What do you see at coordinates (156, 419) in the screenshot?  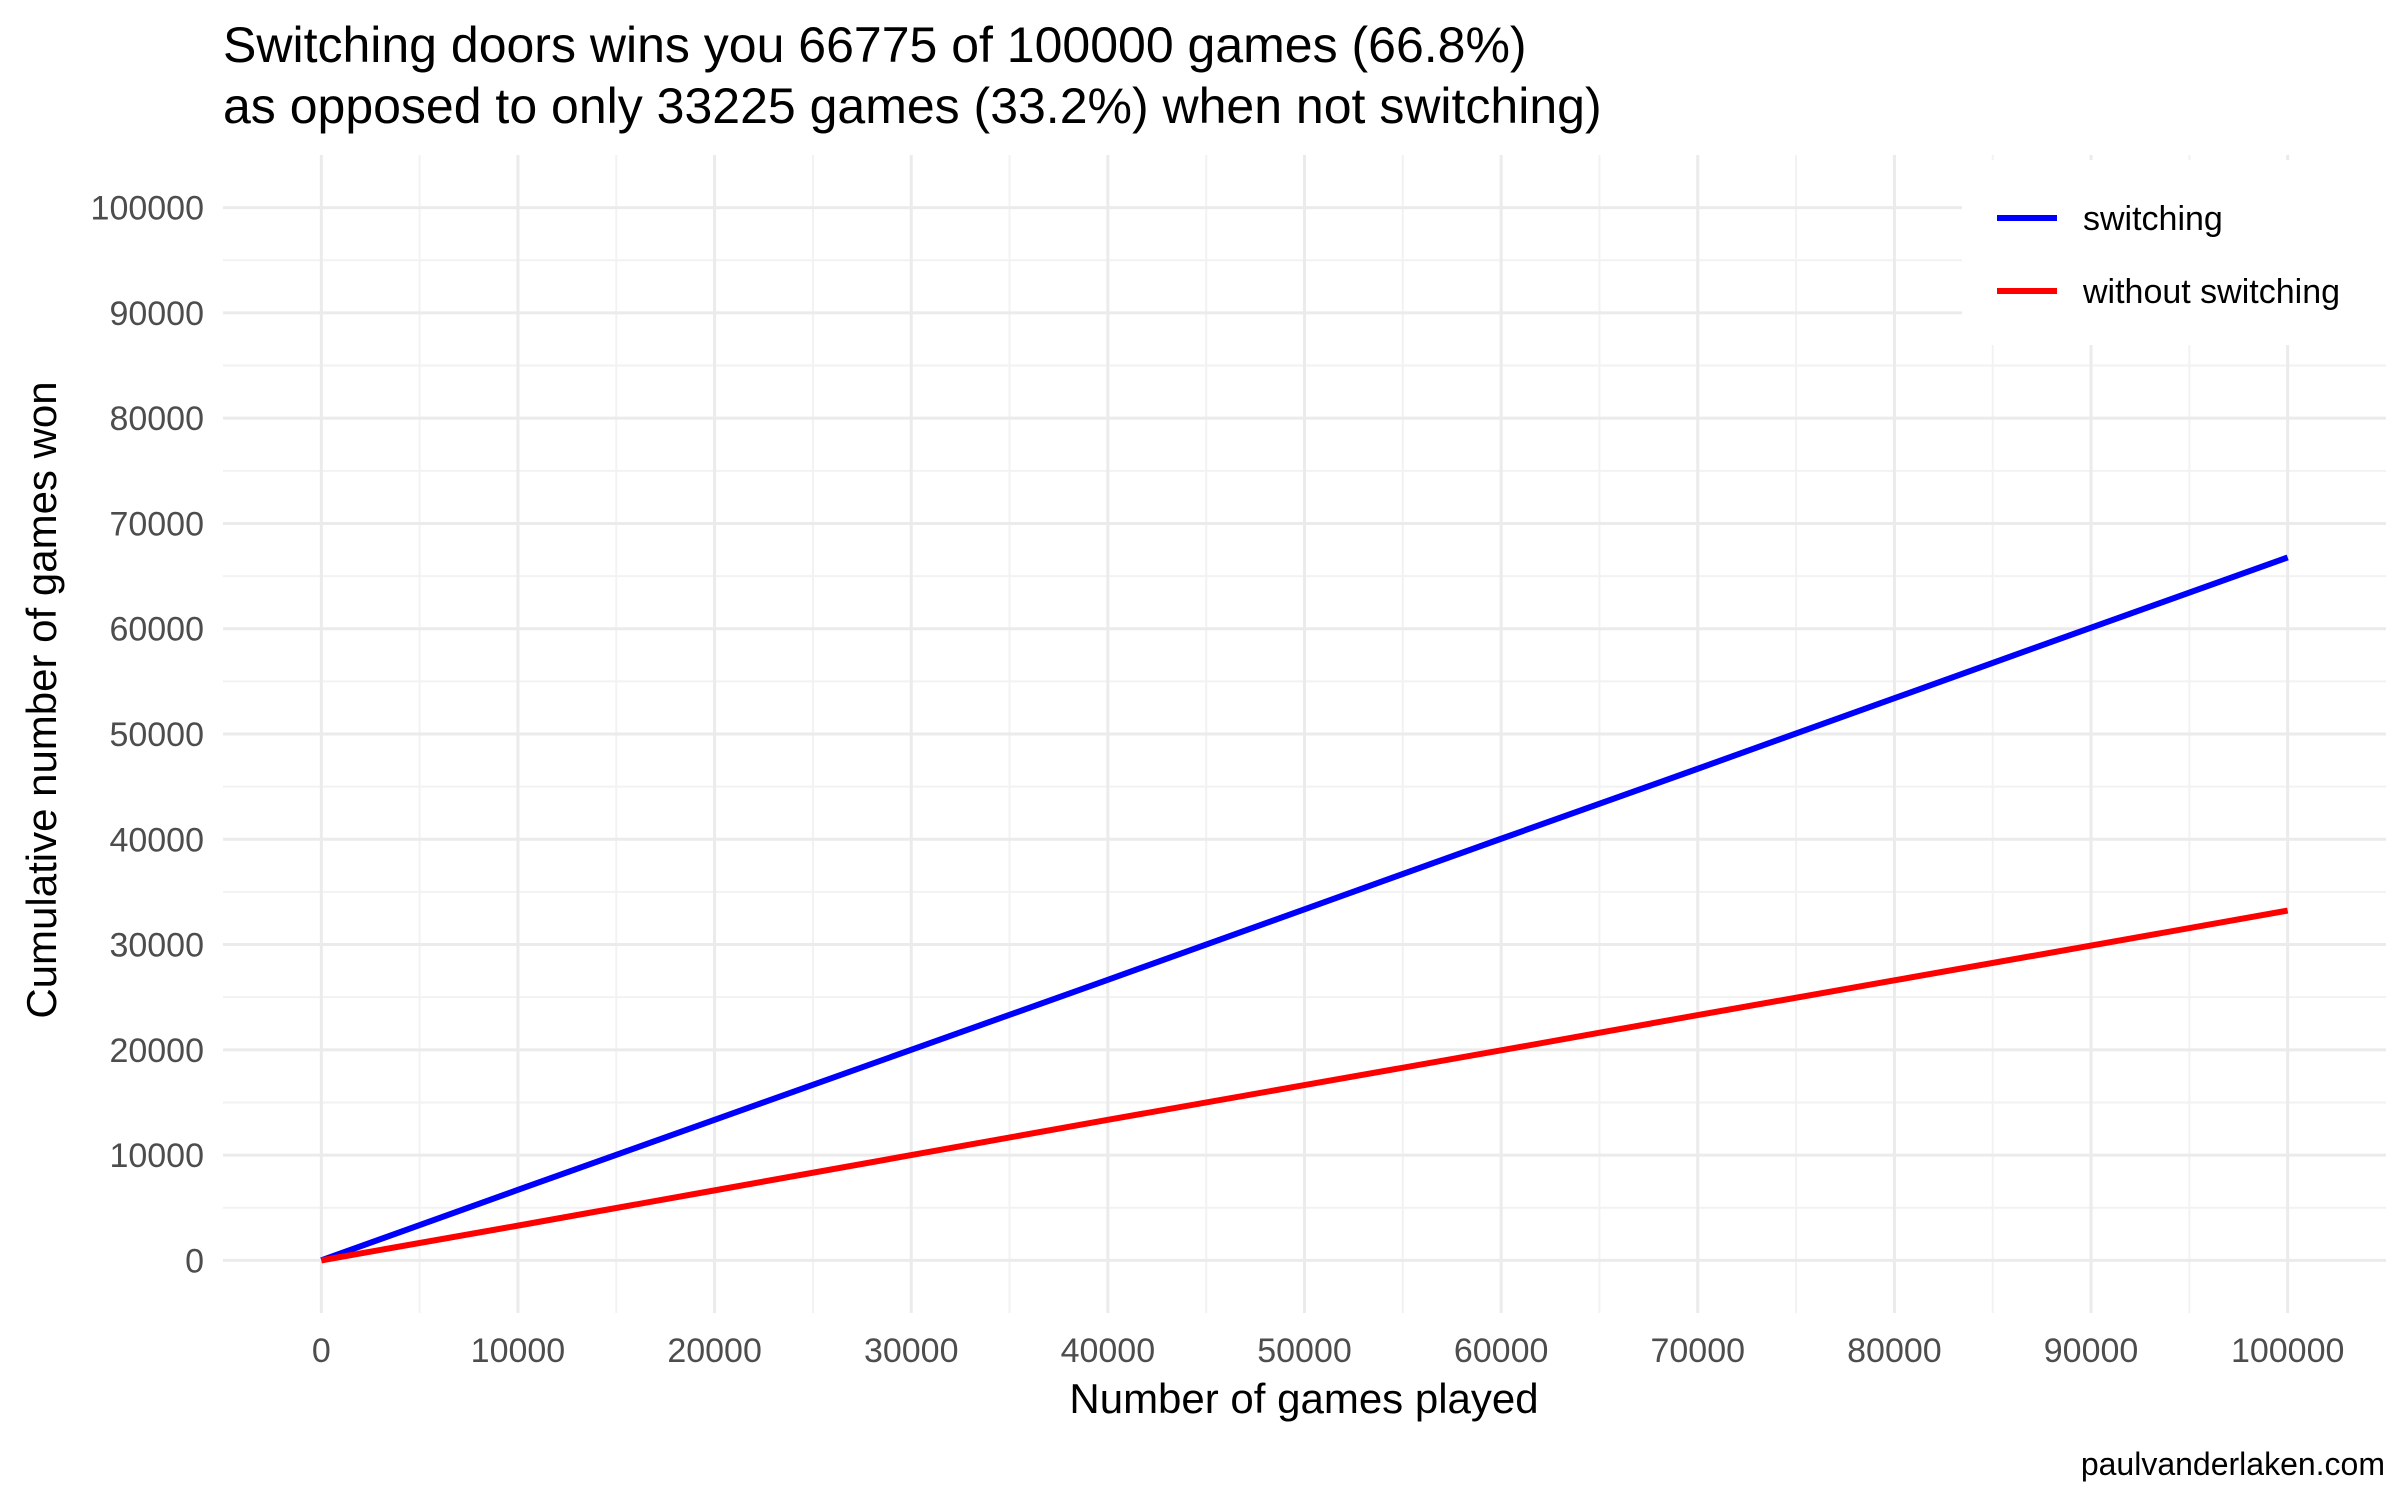 I see `y-tick-label: 80000` at bounding box center [156, 419].